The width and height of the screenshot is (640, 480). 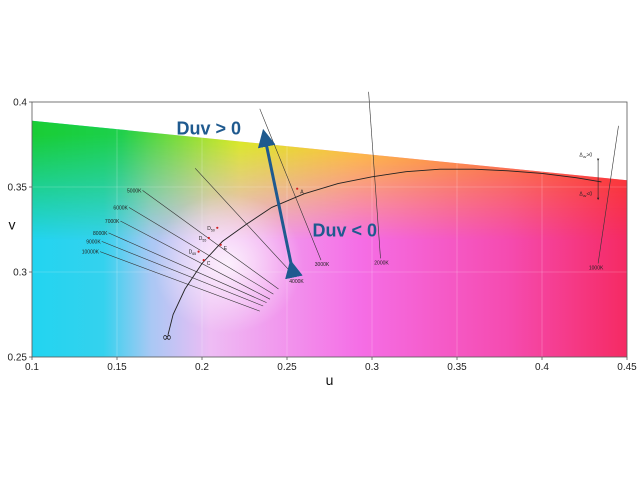 What do you see at coordinates (12, 225) in the screenshot?
I see `y-axis-label: v` at bounding box center [12, 225].